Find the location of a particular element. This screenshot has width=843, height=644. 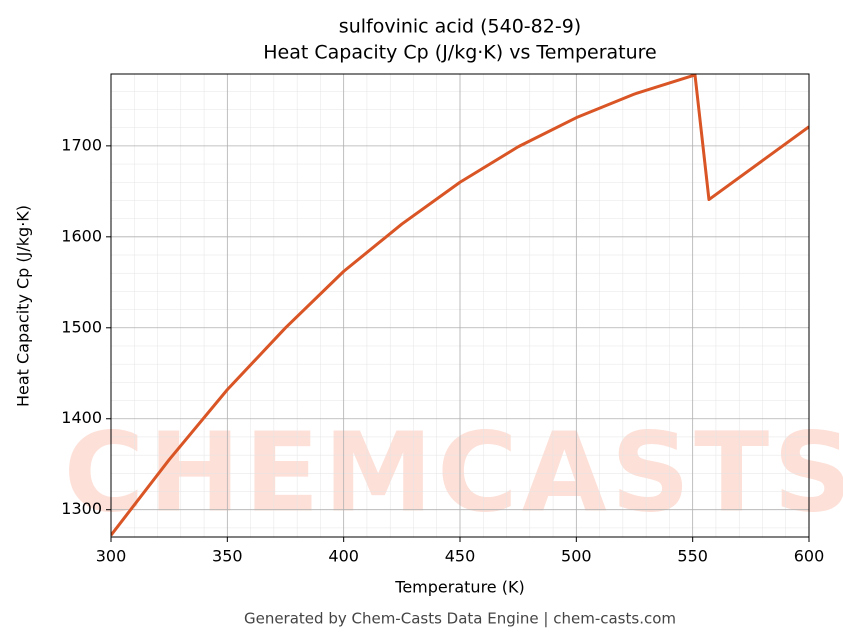

chart-title: sulfovinic acid (540-82-9) is located at coordinates (460, 27).